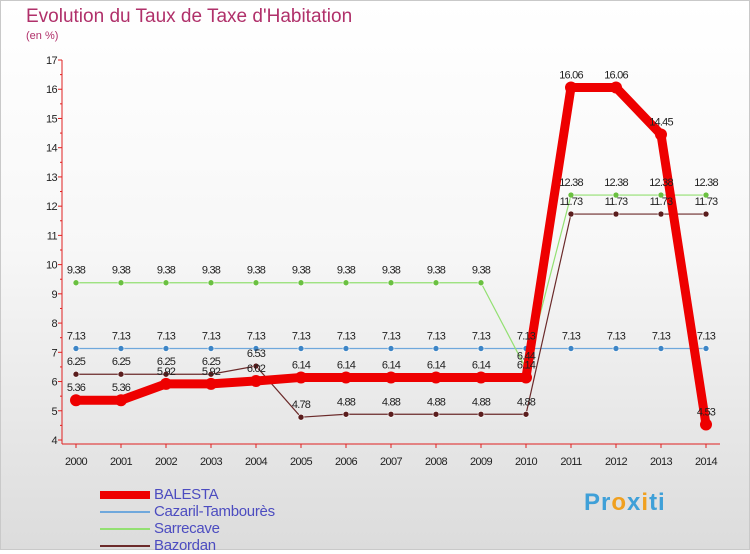 This screenshot has height=554, width=750. What do you see at coordinates (187, 528) in the screenshot?
I see `legend-item: Sarrecave` at bounding box center [187, 528].